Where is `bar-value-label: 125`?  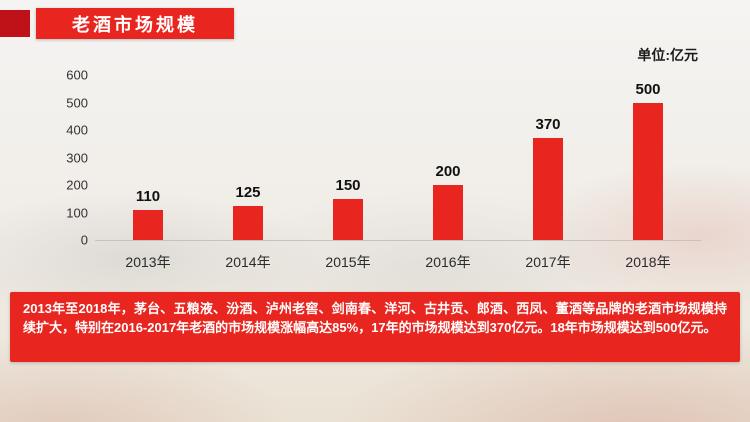 bar-value-label: 125 is located at coordinates (248, 192).